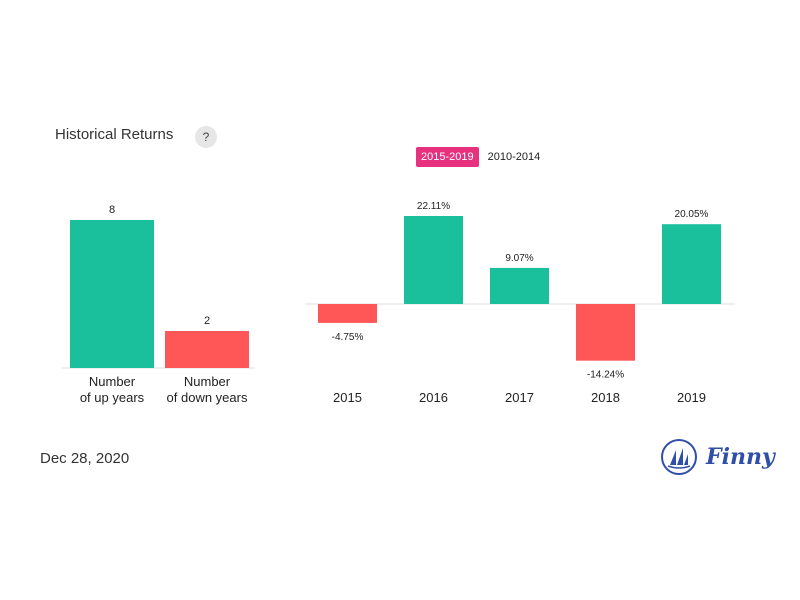  What do you see at coordinates (85, 458) in the screenshot?
I see `as-of-date: Dec 28, 2020` at bounding box center [85, 458].